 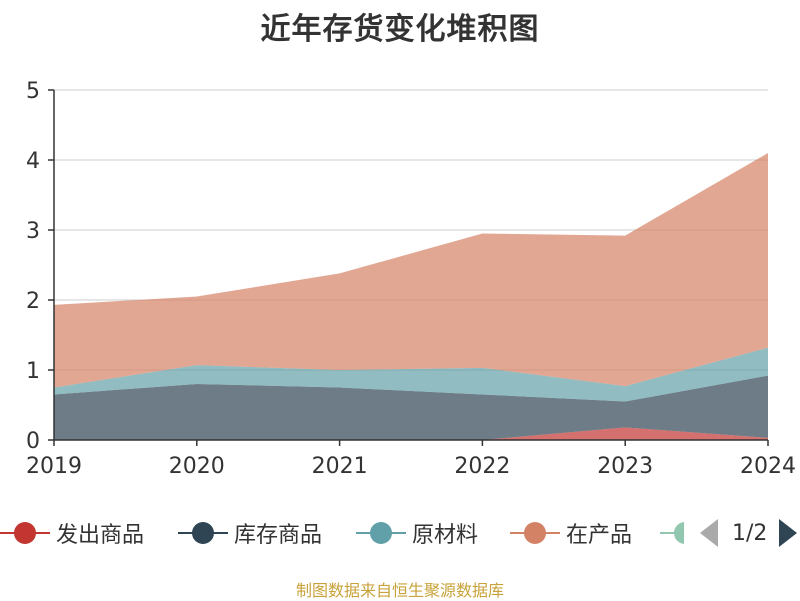 I want to click on legend-label-3: 在产品, so click(x=599, y=535).